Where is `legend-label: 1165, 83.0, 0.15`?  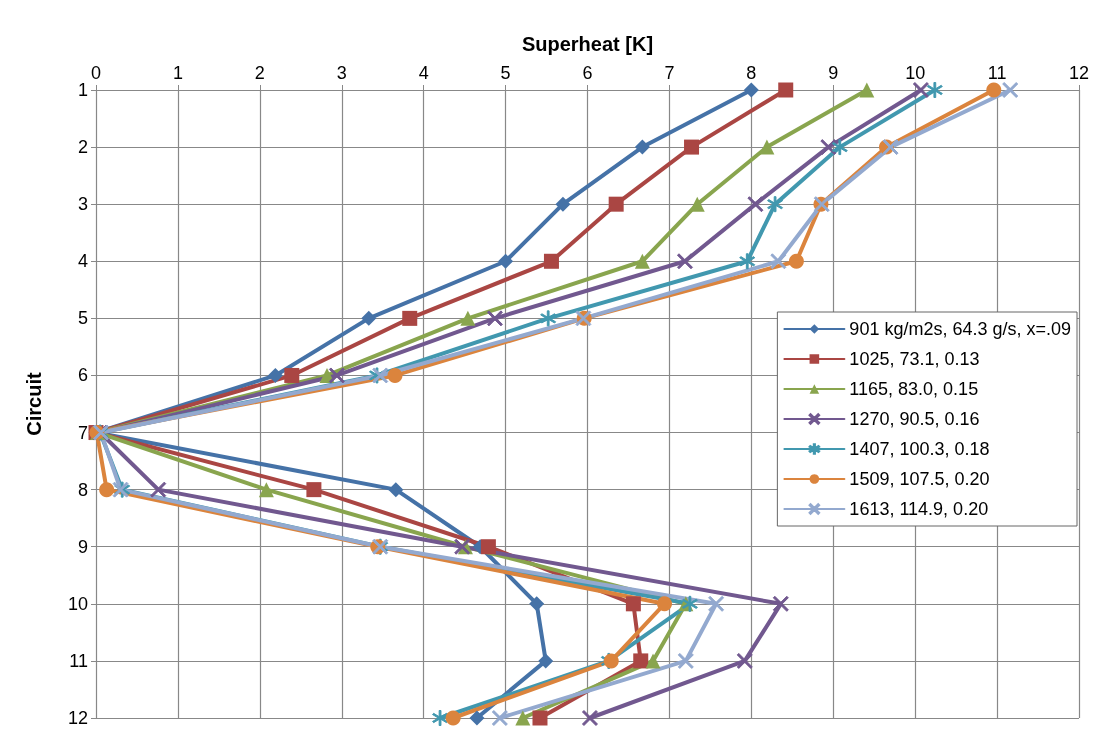 legend-label: 1165, 83.0, 0.15 is located at coordinates (914, 389).